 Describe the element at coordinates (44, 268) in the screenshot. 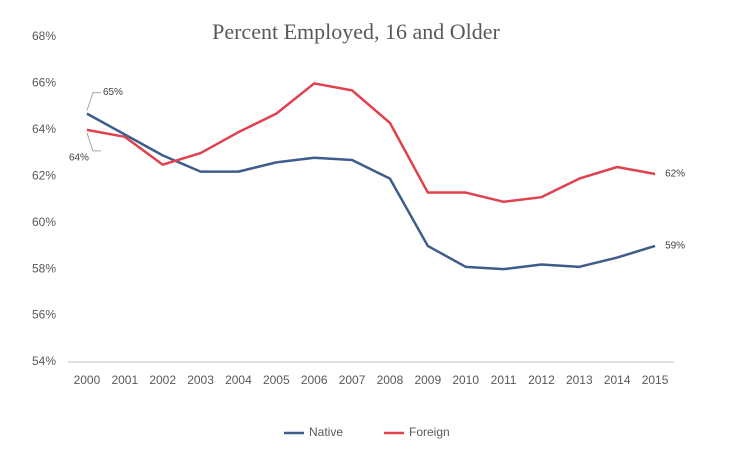

I see `y-tick-label: 58%` at that location.